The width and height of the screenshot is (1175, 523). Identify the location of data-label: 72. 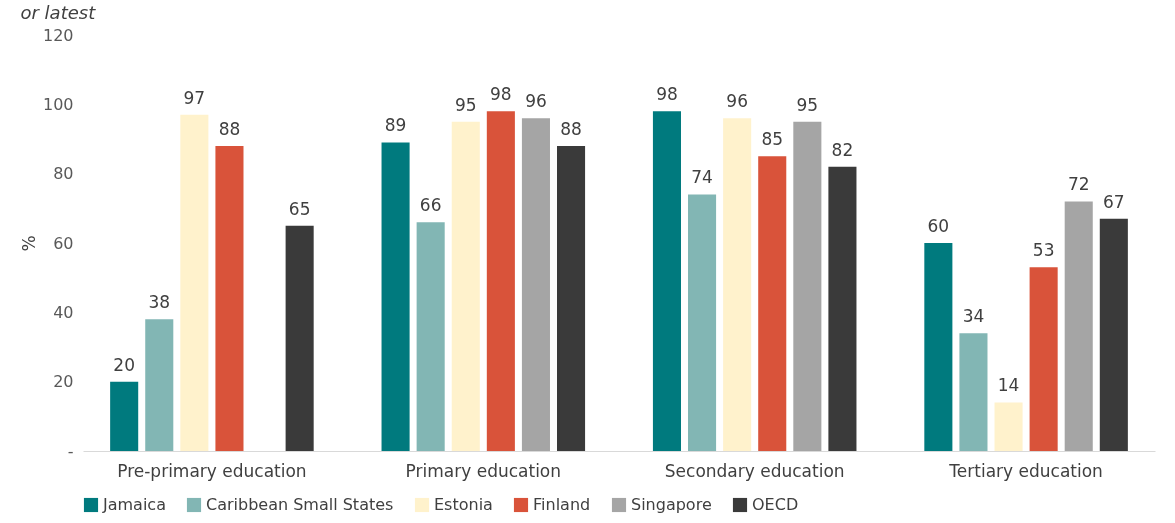
(1078, 184).